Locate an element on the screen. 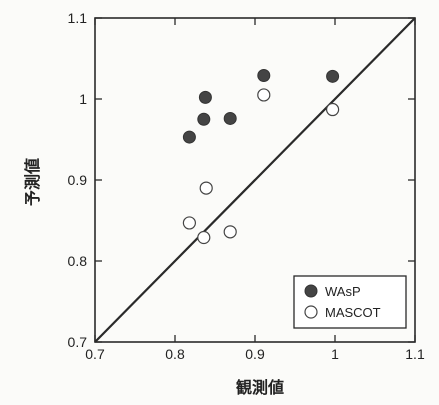 The height and width of the screenshot is (405, 439). y-tick-label-0: 0.7 is located at coordinates (78, 342).